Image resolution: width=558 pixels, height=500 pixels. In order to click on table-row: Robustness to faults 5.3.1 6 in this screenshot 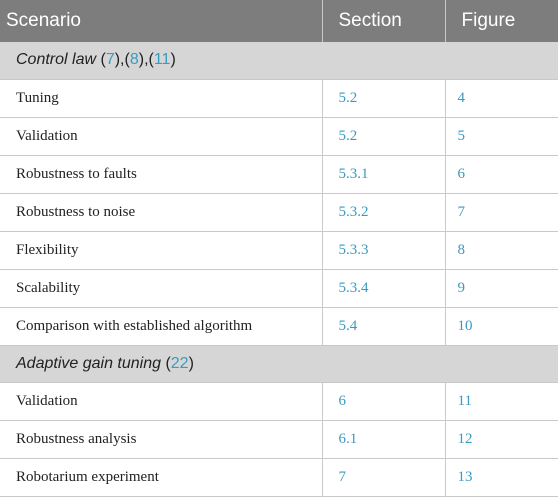, I will do `click(279, 174)`.